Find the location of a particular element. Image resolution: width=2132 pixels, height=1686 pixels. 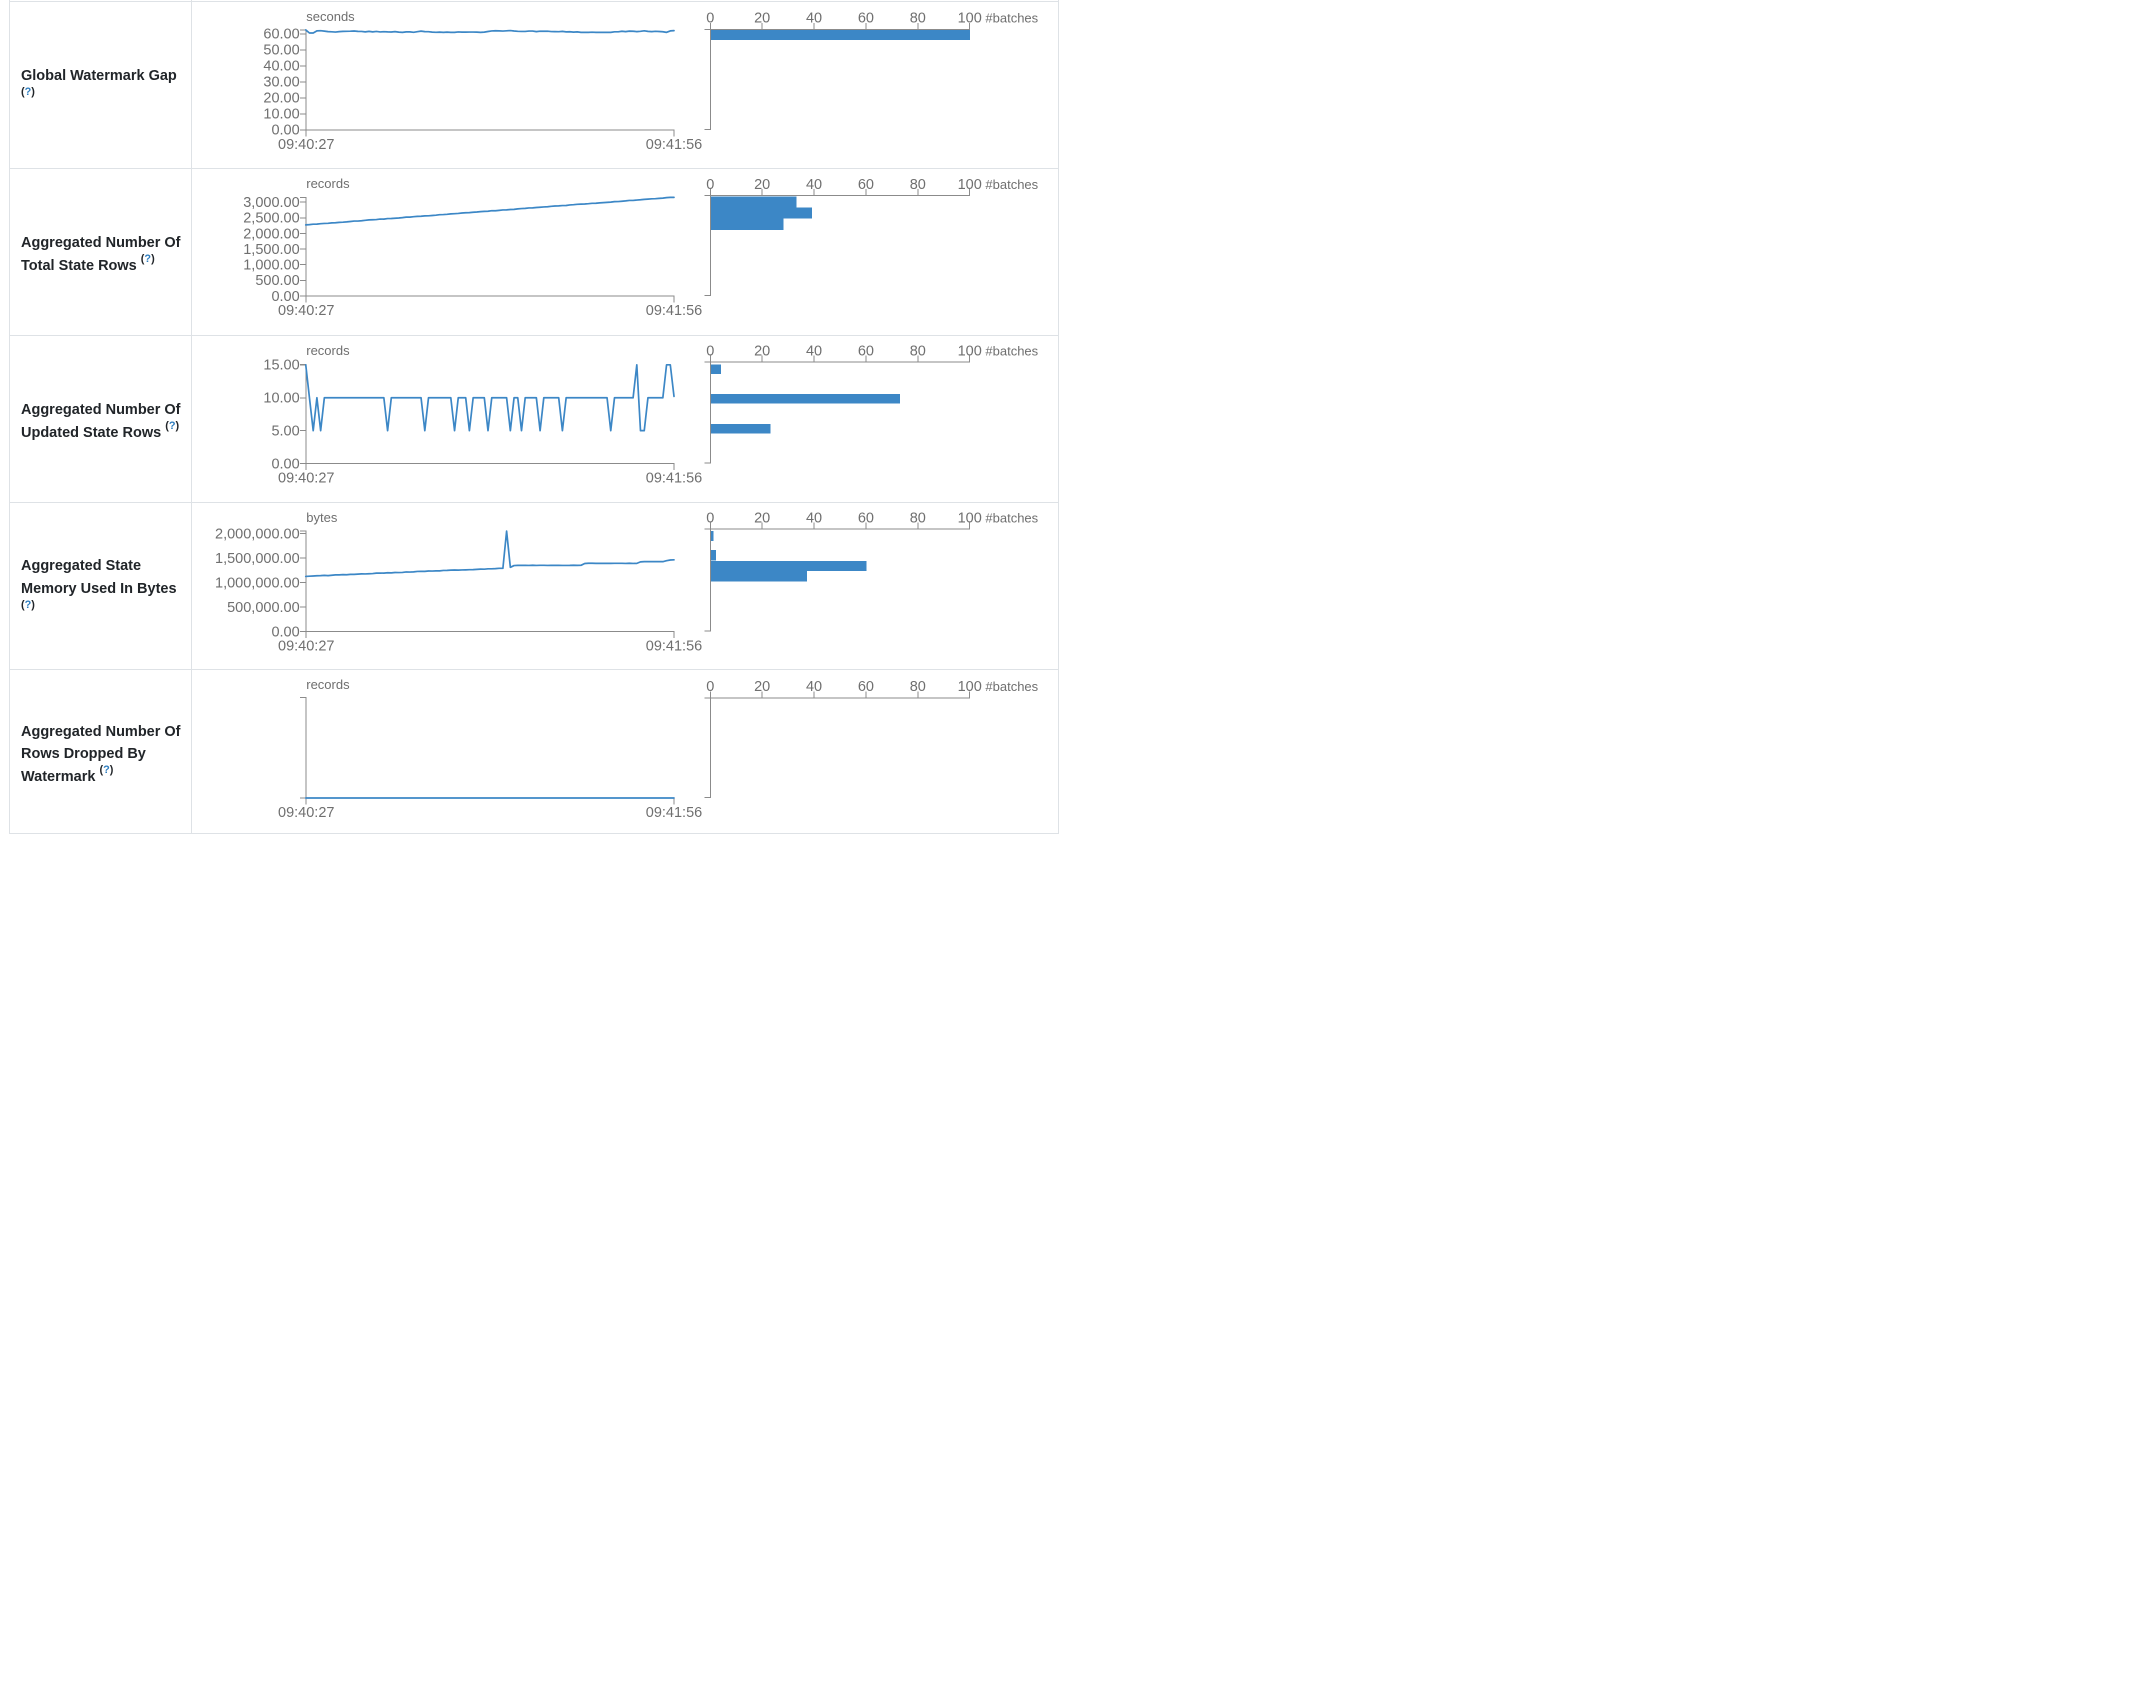

svg-text: 2,000,000.00 is located at coordinates (257, 535).